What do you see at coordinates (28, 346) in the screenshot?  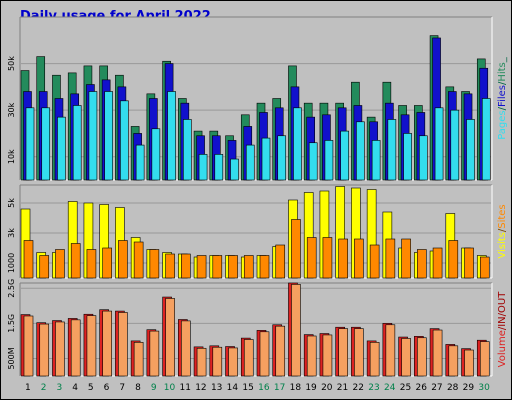 I see `bar-volume-light--day-1` at bounding box center [28, 346].